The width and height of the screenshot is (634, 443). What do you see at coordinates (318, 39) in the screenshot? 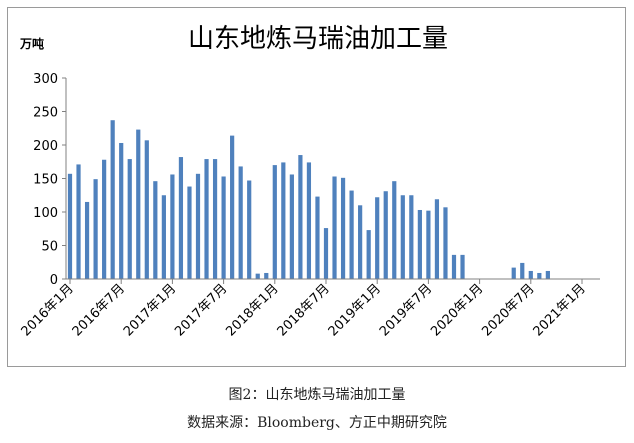
I see `chart-title: 山东地炼马瑞油加工量` at bounding box center [318, 39].